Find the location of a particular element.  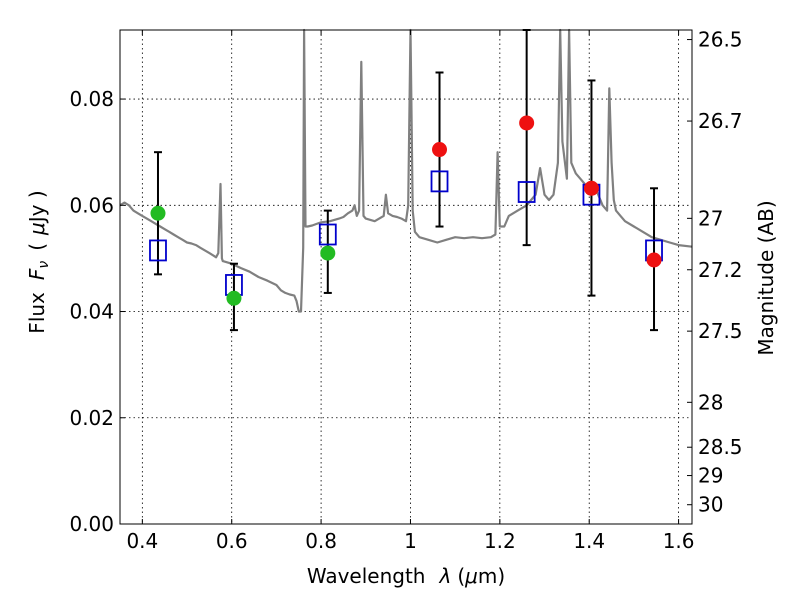

x-axis-title: Wavelength λ (μm) is located at coordinates (406, 576).